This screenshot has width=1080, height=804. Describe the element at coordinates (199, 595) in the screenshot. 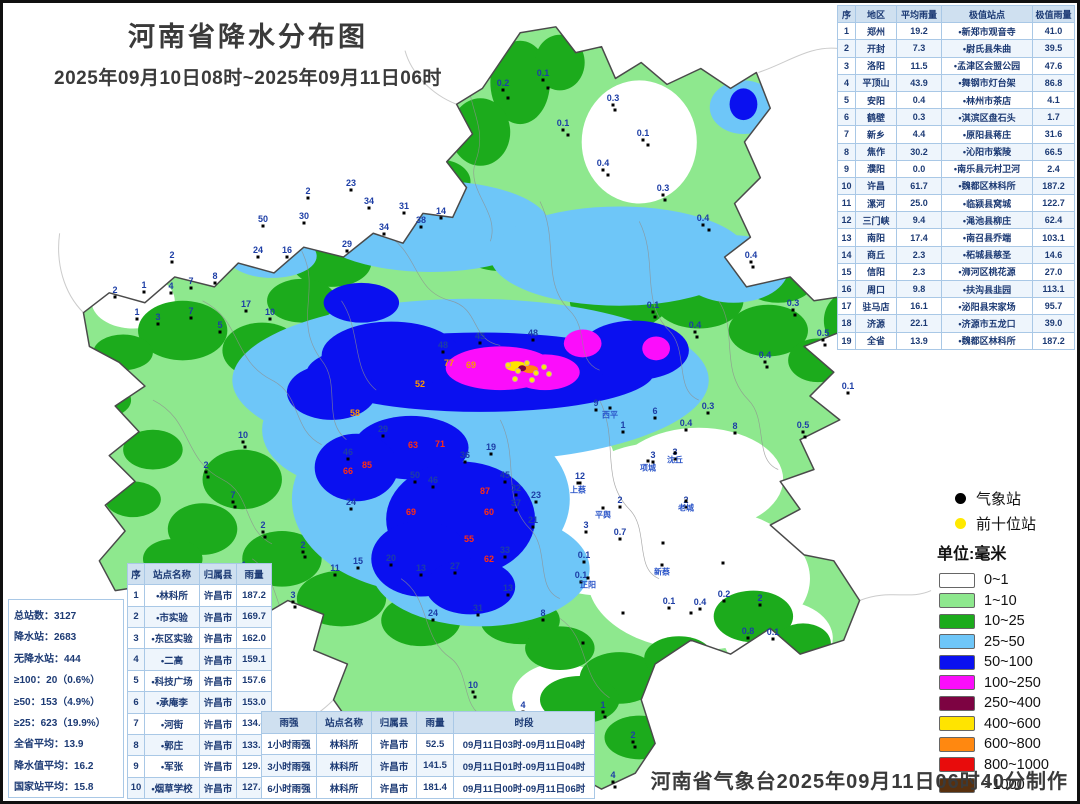

I see `table-row: 1 •林科所 许昌市 187.2` at that location.